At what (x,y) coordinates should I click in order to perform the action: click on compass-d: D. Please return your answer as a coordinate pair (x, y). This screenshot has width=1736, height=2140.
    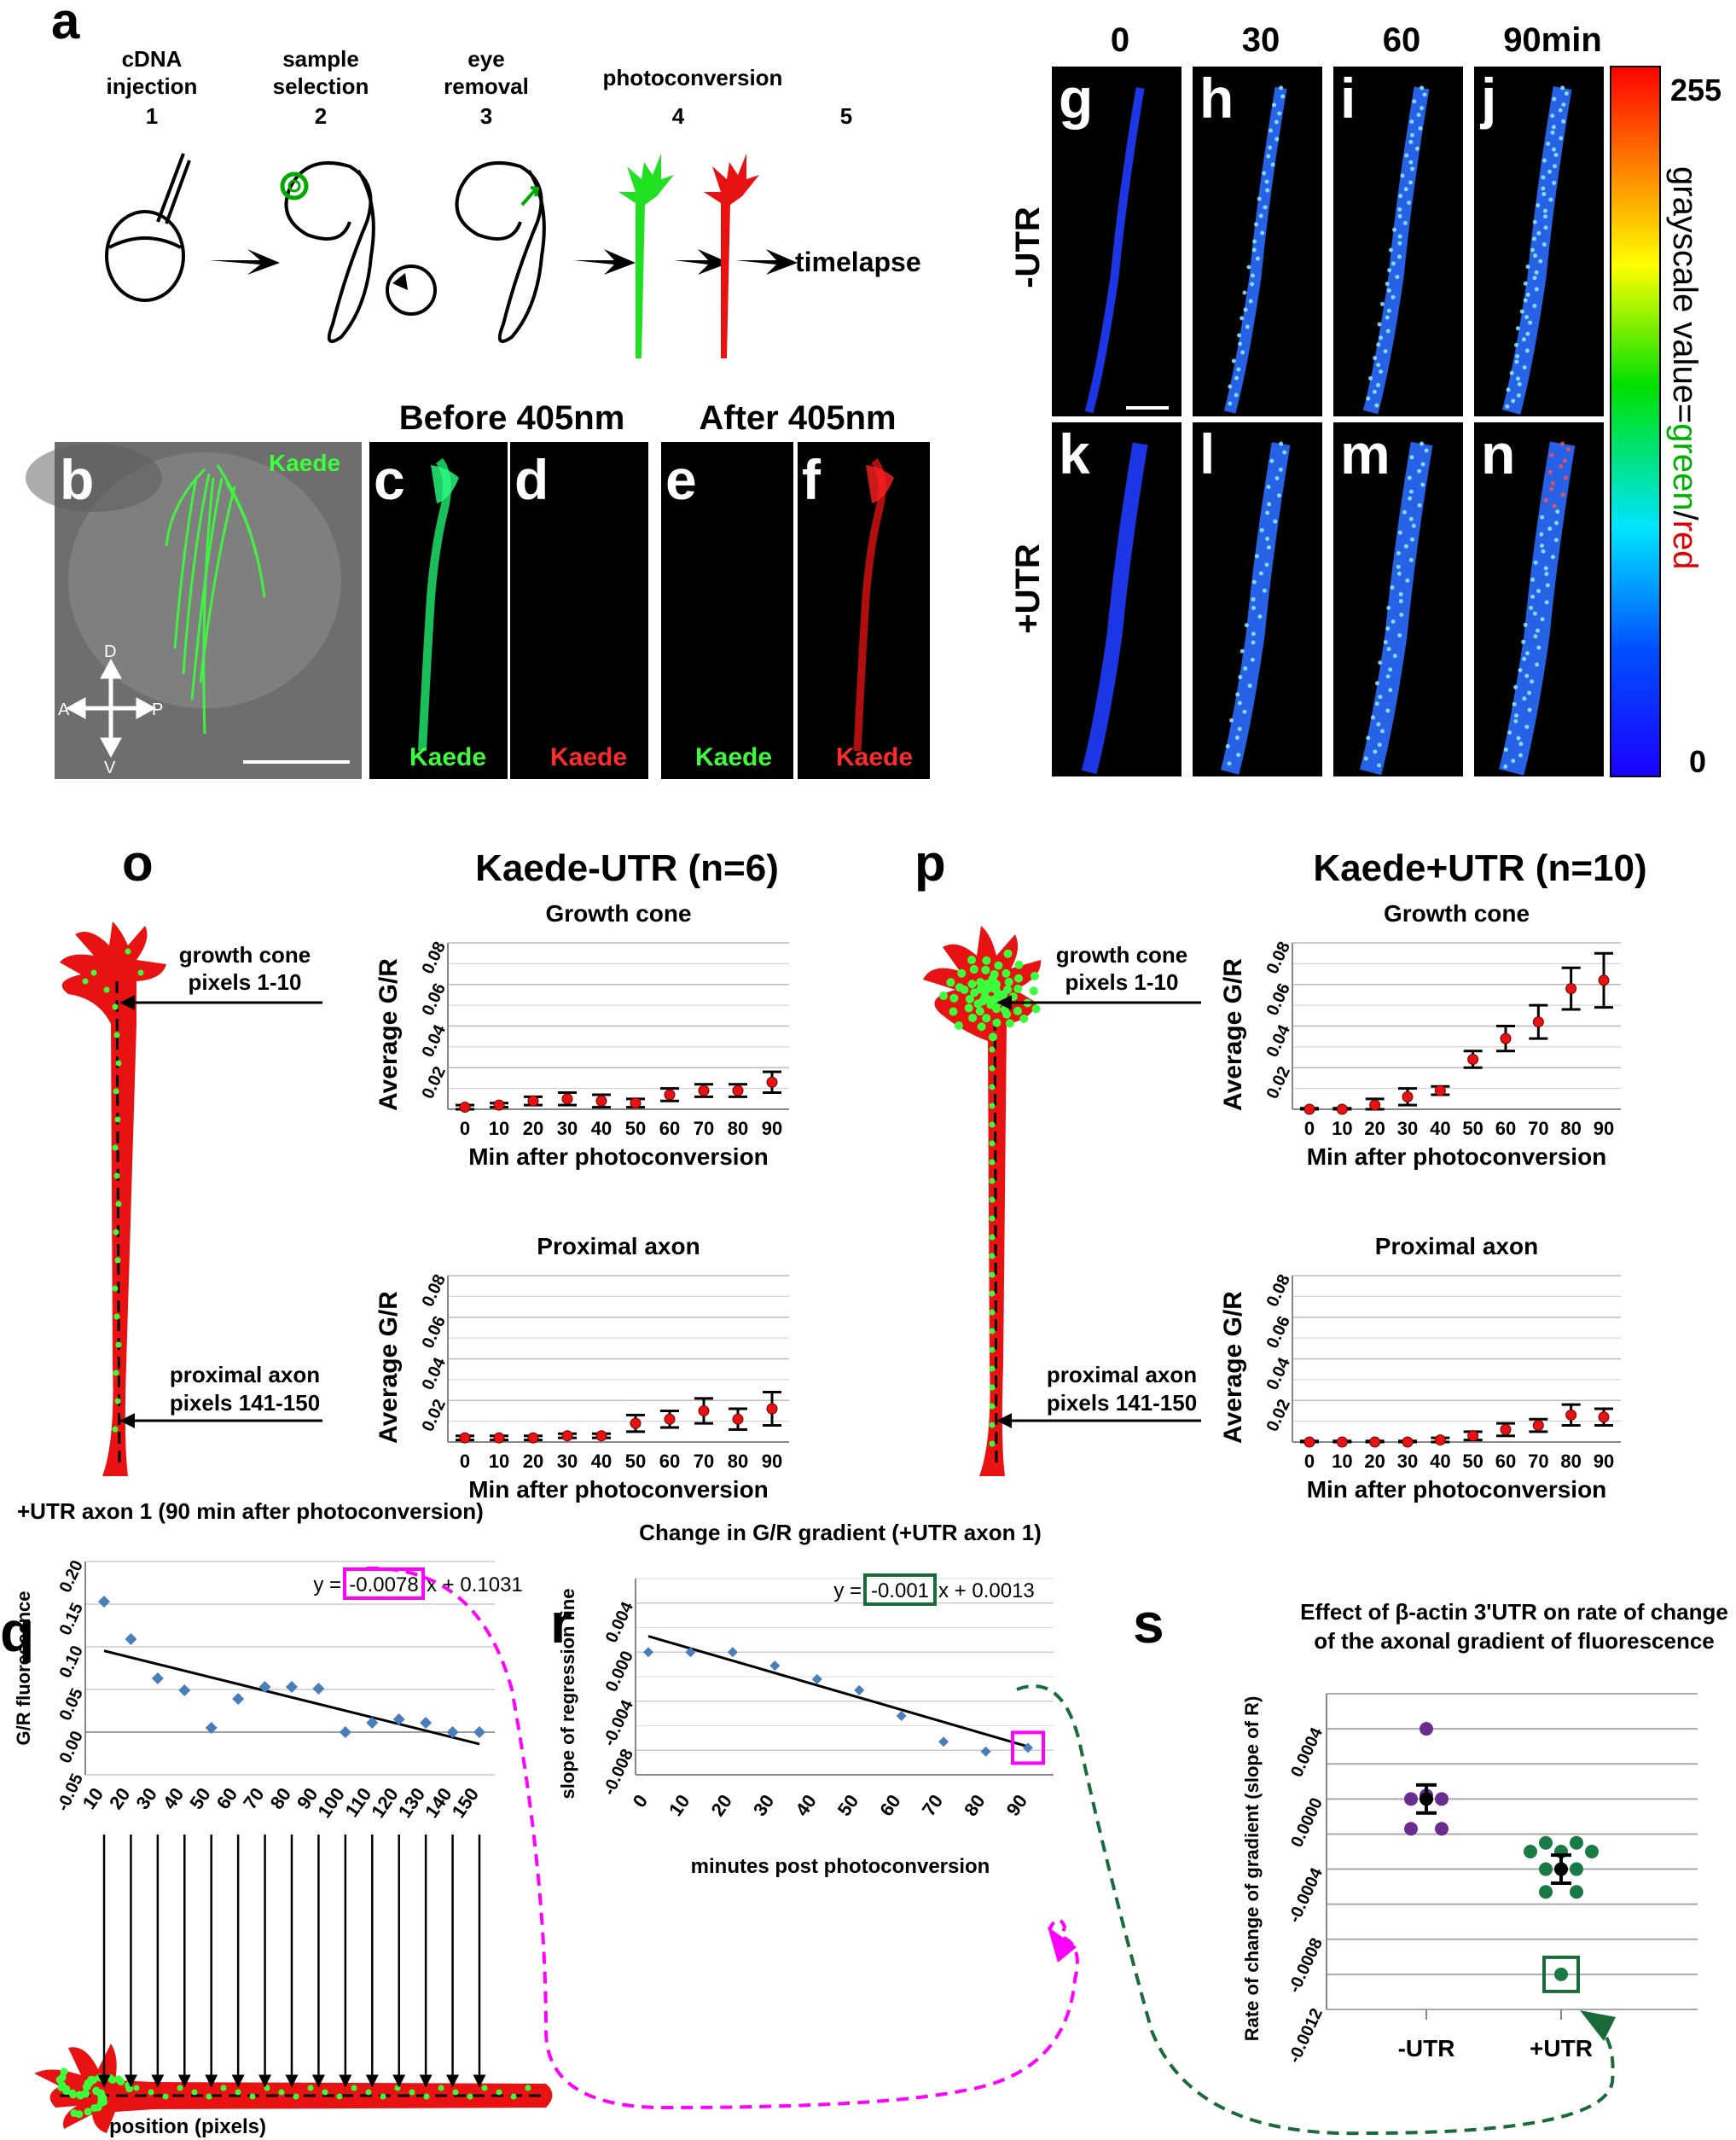
    Looking at the image, I should click on (110, 652).